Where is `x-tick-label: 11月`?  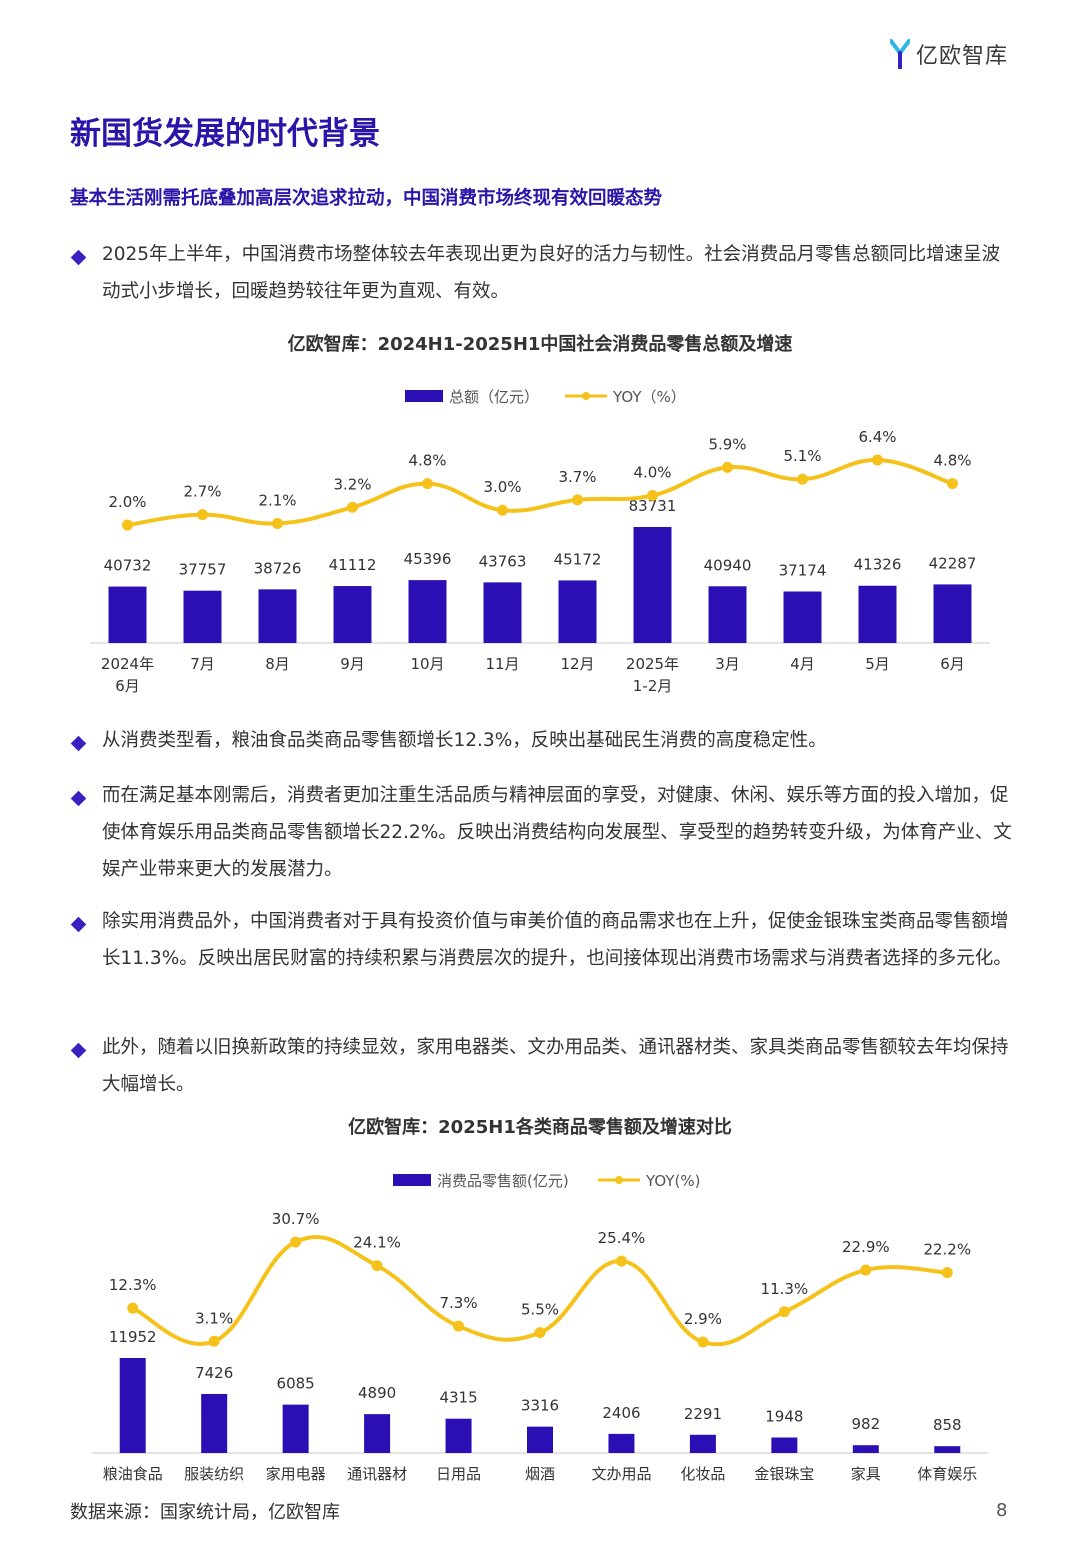 x-tick-label: 11月 is located at coordinates (502, 664).